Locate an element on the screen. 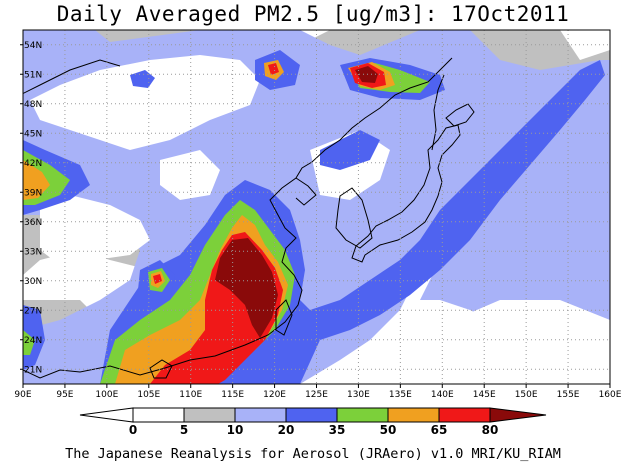 Image resolution: width=626 pixels, height=466 pixels. lon-tick-label: 125E is located at coordinates (316, 395).